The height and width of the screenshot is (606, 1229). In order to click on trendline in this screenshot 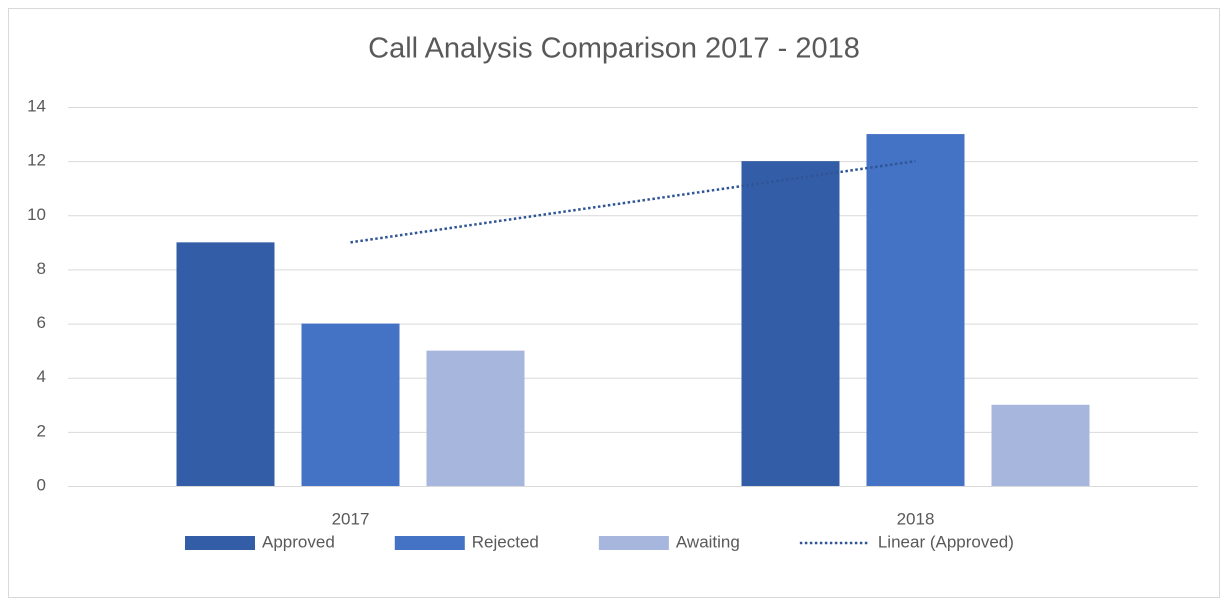, I will do `click(633, 201)`.